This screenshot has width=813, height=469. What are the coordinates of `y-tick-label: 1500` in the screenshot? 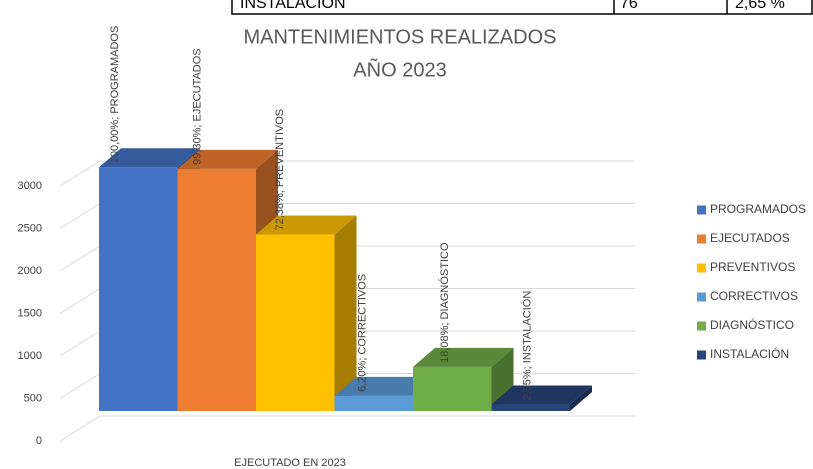 It's located at (30, 313).